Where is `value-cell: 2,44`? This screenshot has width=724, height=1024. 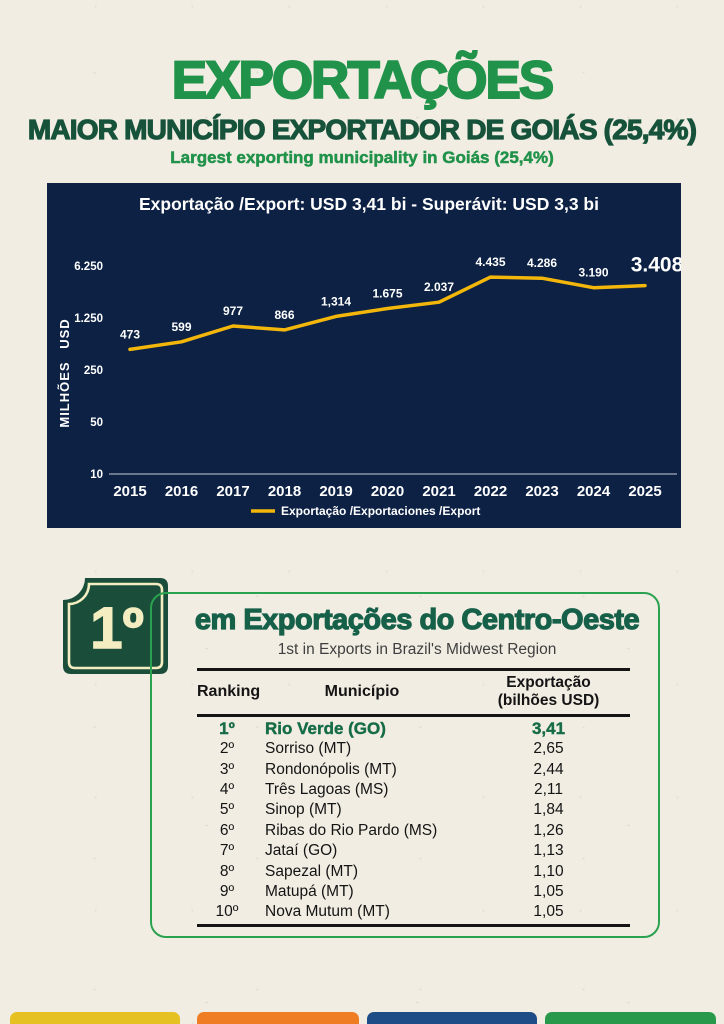
value-cell: 2,44 is located at coordinates (548, 769).